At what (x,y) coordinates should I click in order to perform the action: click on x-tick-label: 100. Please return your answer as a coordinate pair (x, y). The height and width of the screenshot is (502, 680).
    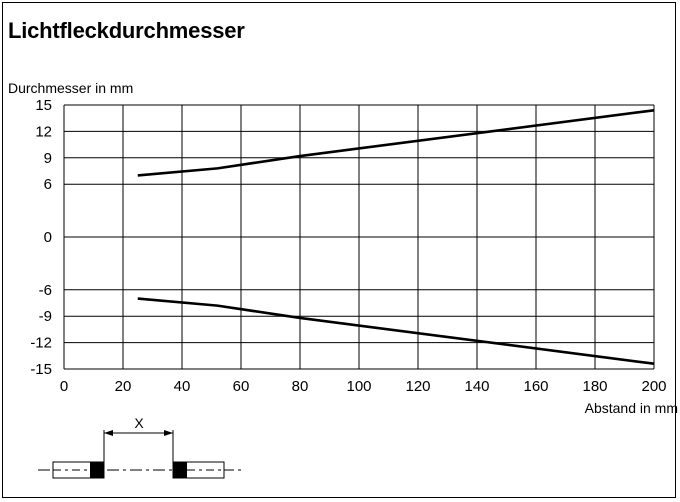
    Looking at the image, I should click on (358, 386).